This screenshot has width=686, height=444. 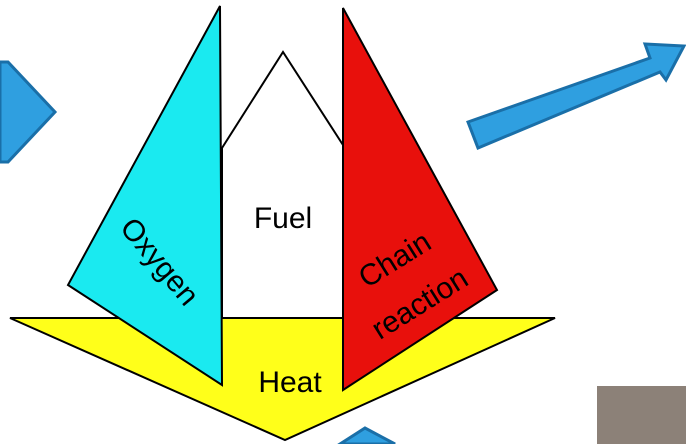 What do you see at coordinates (290, 382) in the screenshot?
I see `heat-label: Heat` at bounding box center [290, 382].